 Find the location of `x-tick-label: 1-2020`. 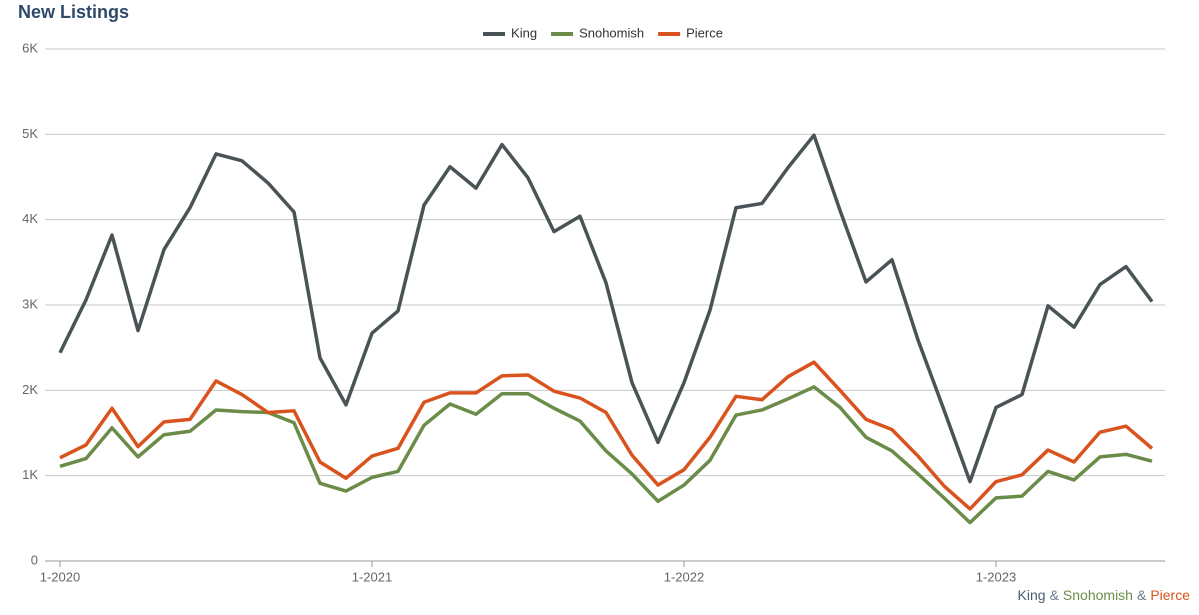

x-tick-label: 1-2020 is located at coordinates (60, 576).